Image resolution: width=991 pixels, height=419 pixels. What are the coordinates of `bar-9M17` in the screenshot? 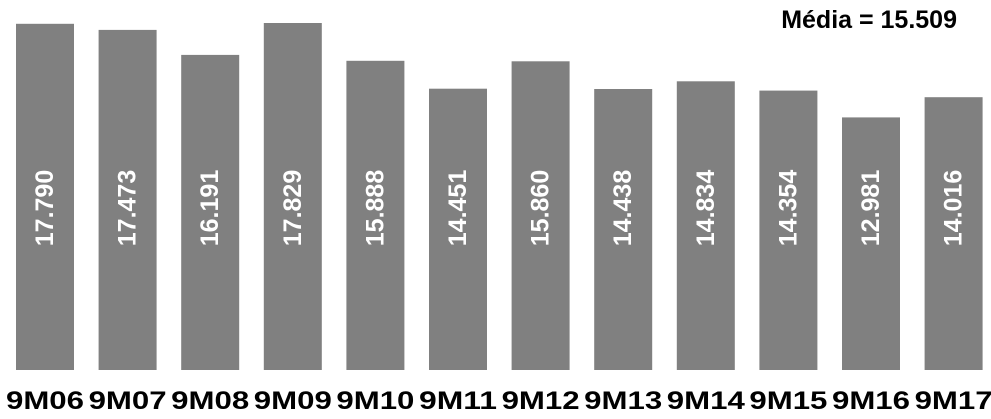 It's located at (953, 233).